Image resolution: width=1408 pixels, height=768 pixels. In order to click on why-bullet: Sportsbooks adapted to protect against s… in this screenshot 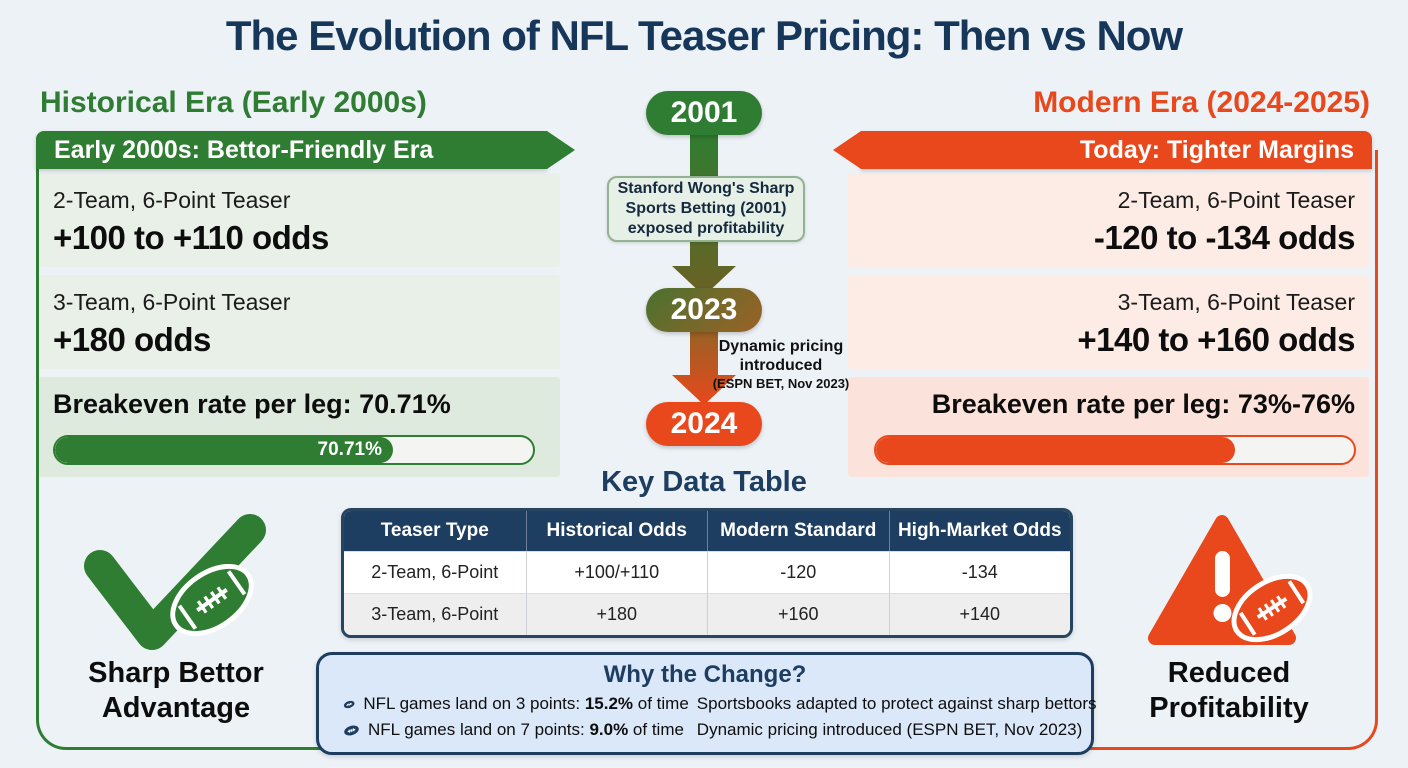, I will do `click(893, 704)`.